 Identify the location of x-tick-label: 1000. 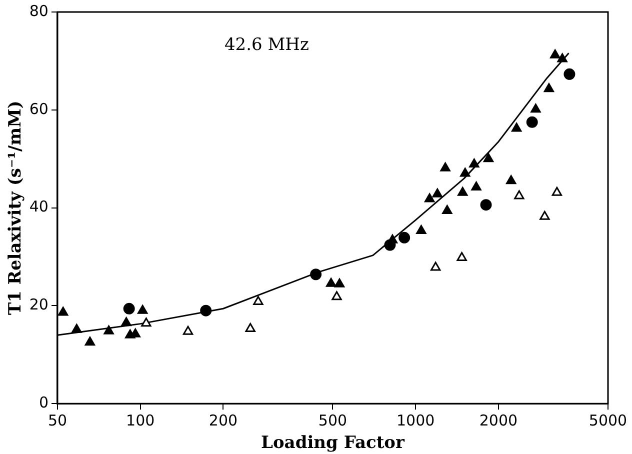
(415, 420).